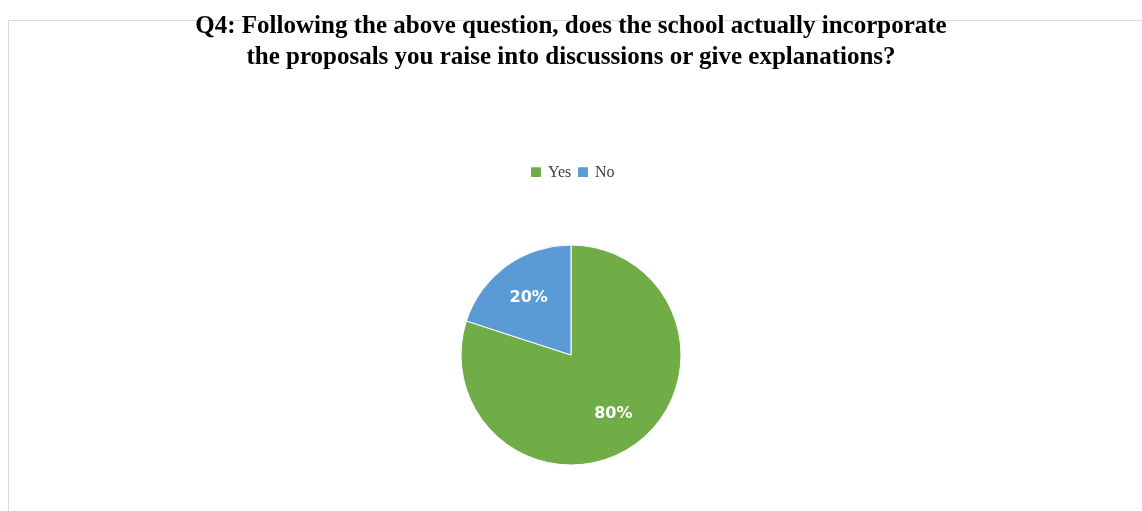 The width and height of the screenshot is (1142, 511). I want to click on chart-title: Q4: Following the above question, does the school actually incorporate the proposals you raise into discussions or give explanations?, so click(571, 40).